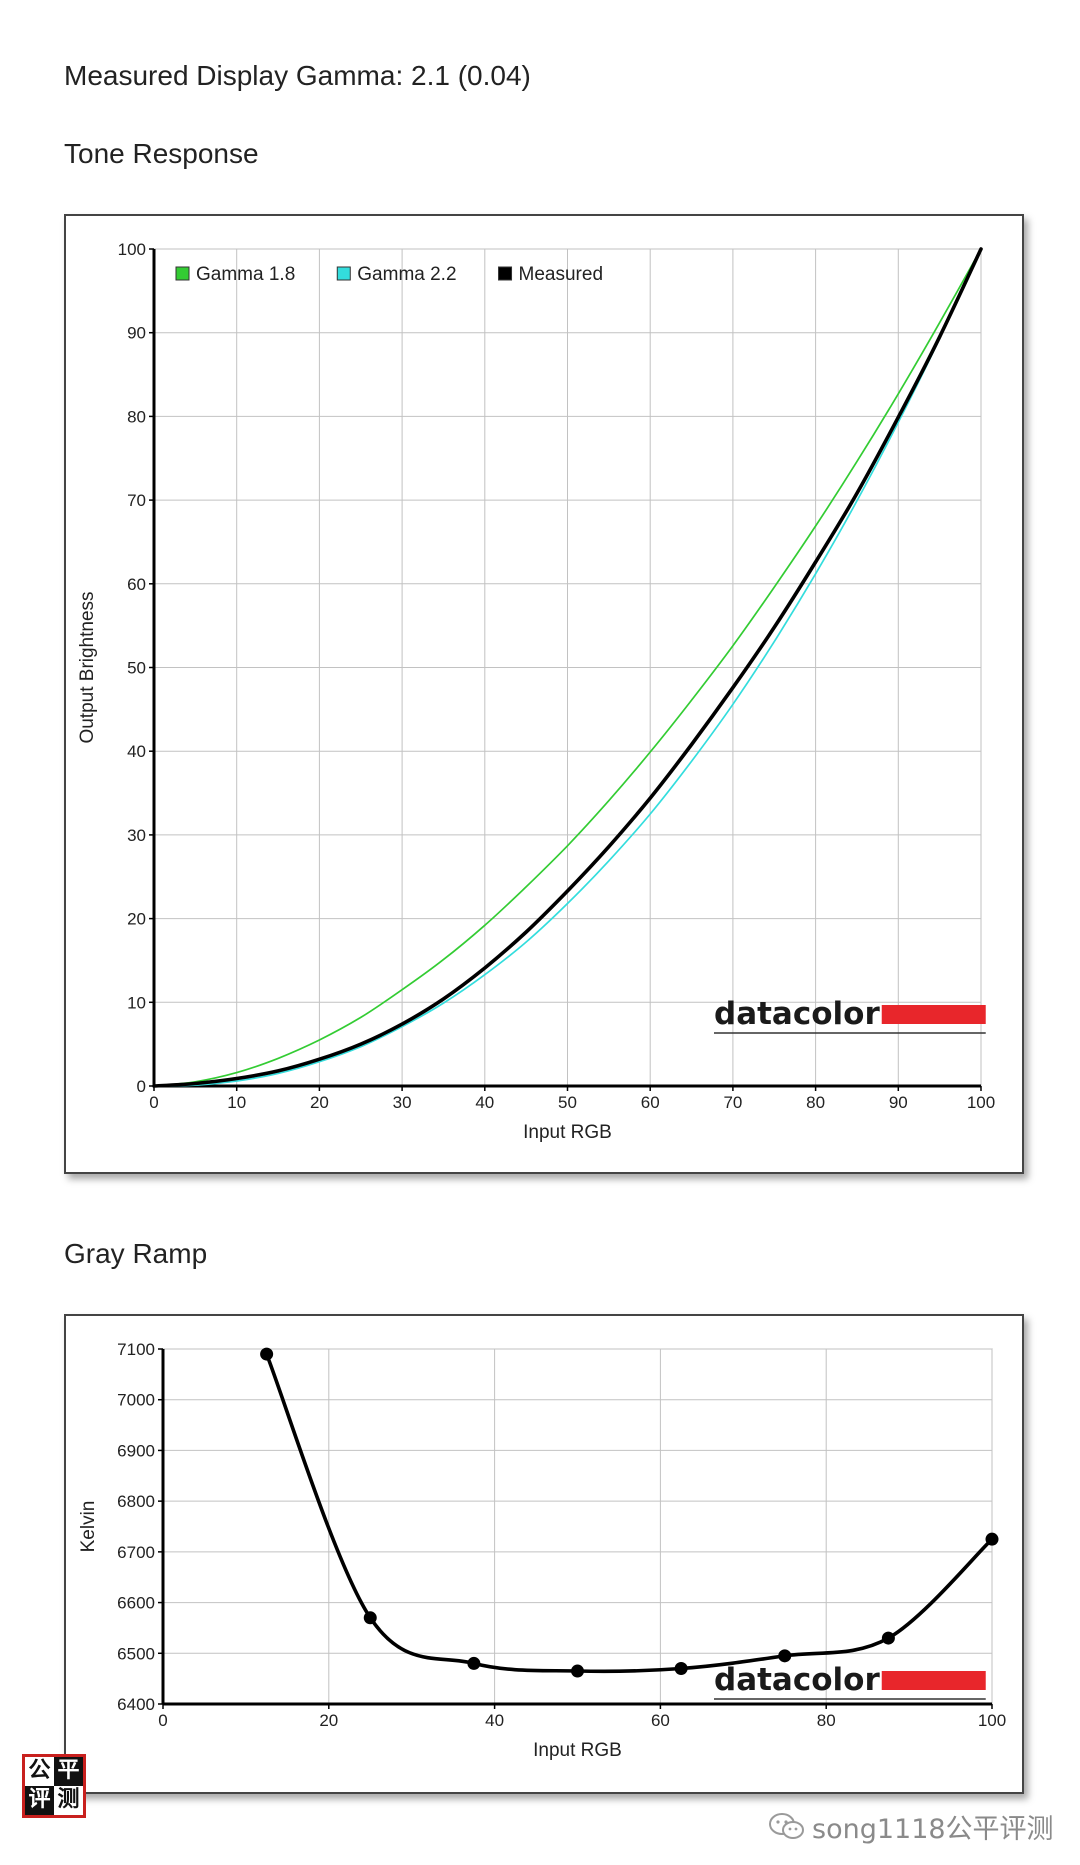  I want to click on y-tick-label: 40, so click(136, 751).